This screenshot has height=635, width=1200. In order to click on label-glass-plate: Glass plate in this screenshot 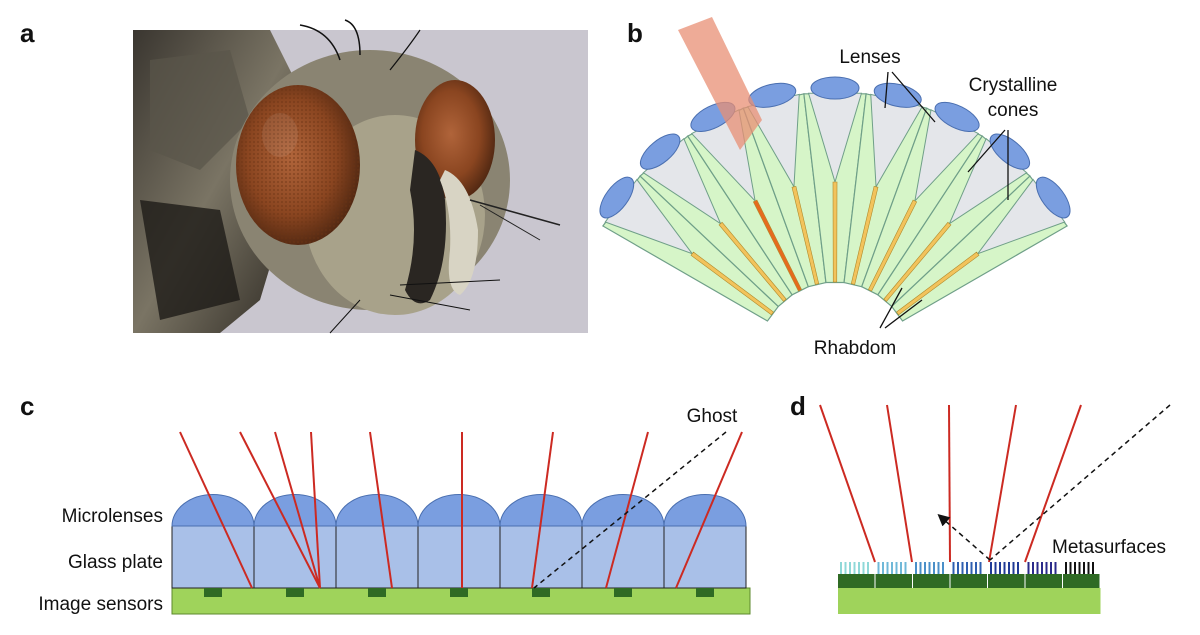, I will do `click(115, 562)`.